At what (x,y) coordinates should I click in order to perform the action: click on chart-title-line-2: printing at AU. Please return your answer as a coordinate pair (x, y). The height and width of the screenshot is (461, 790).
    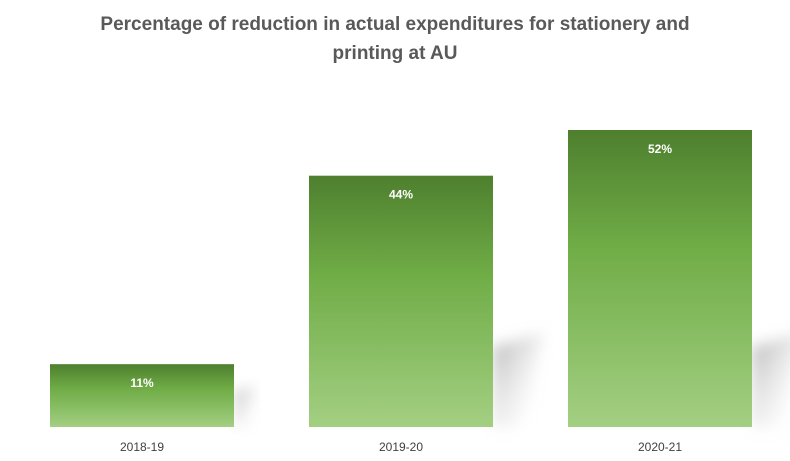
    Looking at the image, I should click on (395, 53).